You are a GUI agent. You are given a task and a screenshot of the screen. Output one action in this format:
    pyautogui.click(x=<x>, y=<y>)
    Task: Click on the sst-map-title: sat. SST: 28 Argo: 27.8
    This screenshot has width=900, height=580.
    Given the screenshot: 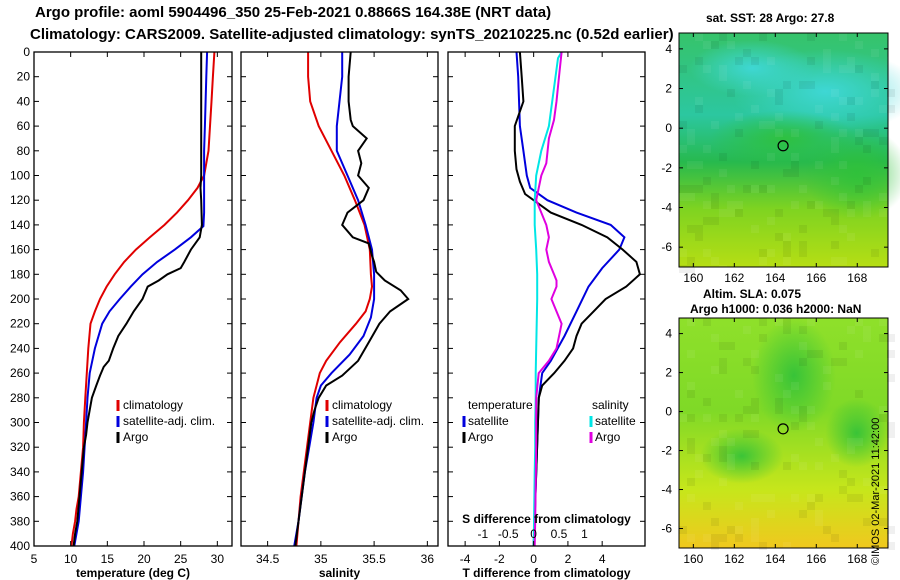 What is the action you would take?
    pyautogui.click(x=770, y=18)
    